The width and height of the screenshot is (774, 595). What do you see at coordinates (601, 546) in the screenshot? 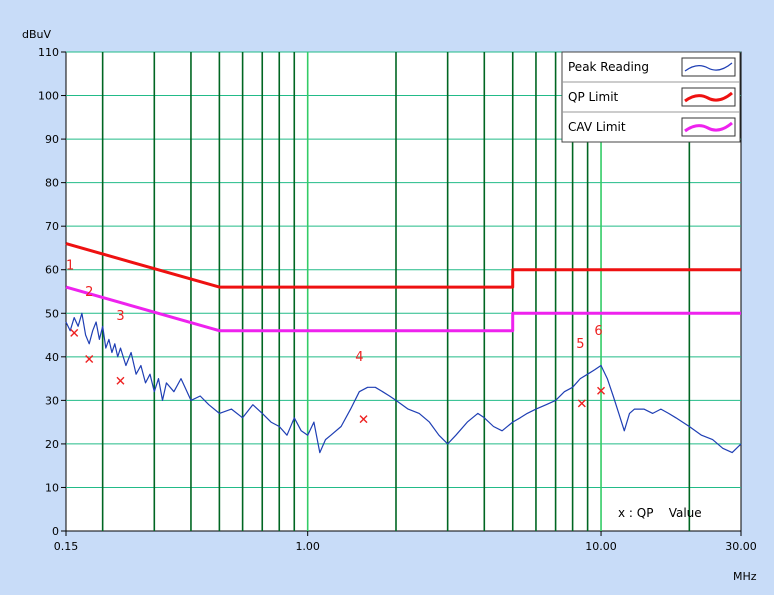
I see `x-tick-label: 10.00` at bounding box center [601, 546].